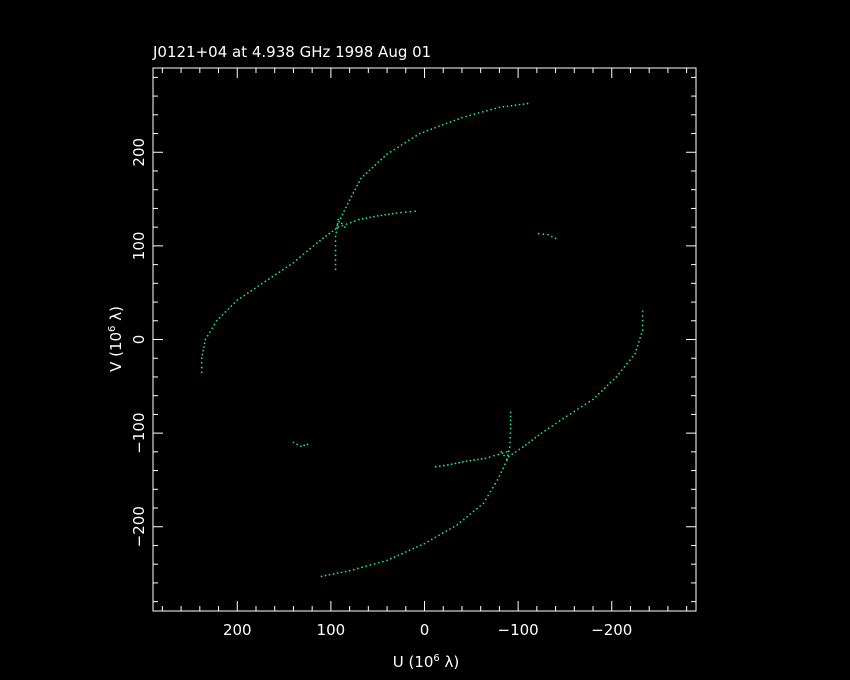  Describe the element at coordinates (331, 630) in the screenshot. I see `x-tick-label: 100` at that location.